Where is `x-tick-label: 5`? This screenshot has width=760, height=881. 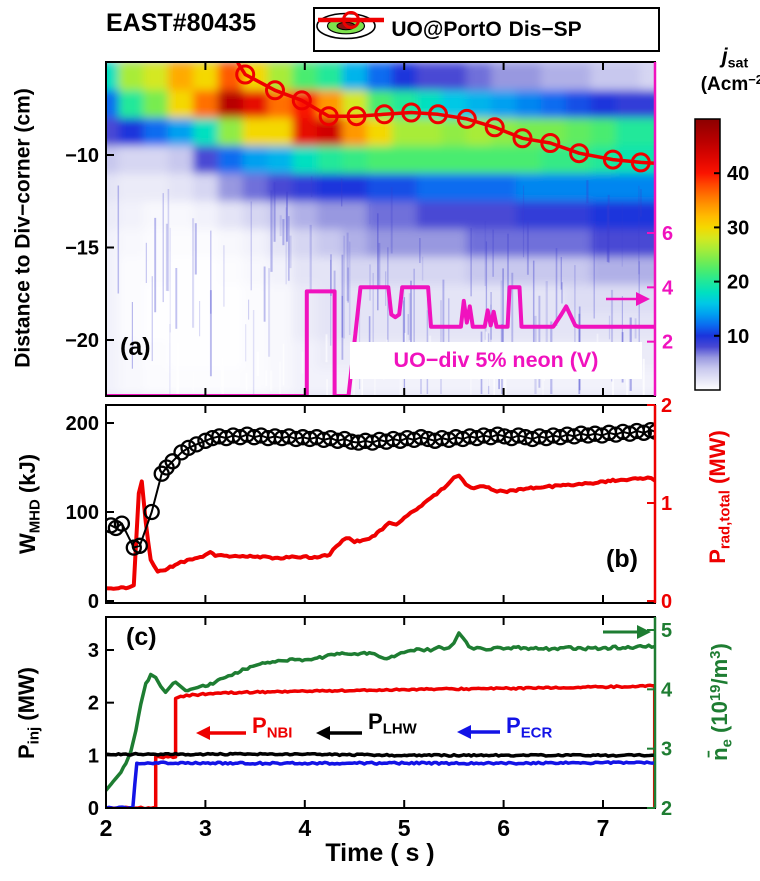 x-tick-label: 5 is located at coordinates (404, 828).